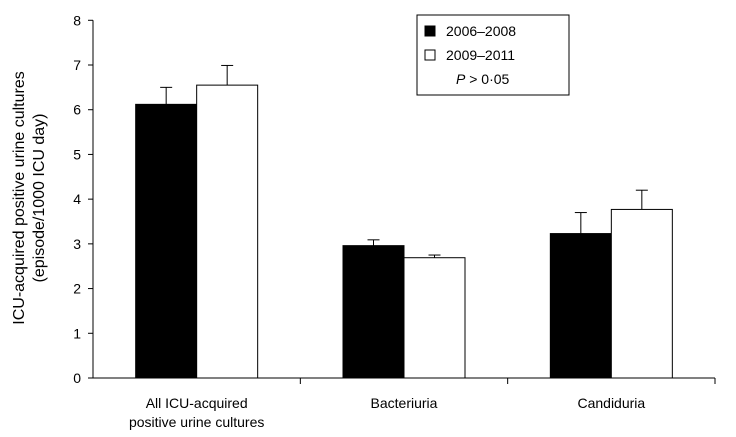 The image size is (736, 437). I want to click on y-tick-label: 5, so click(77, 154).